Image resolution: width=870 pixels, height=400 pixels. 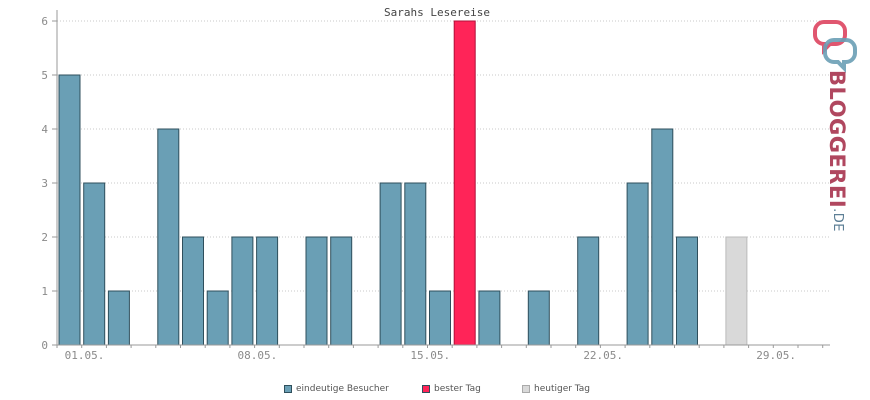 I want to click on bar-best-day, so click(x=464, y=183).